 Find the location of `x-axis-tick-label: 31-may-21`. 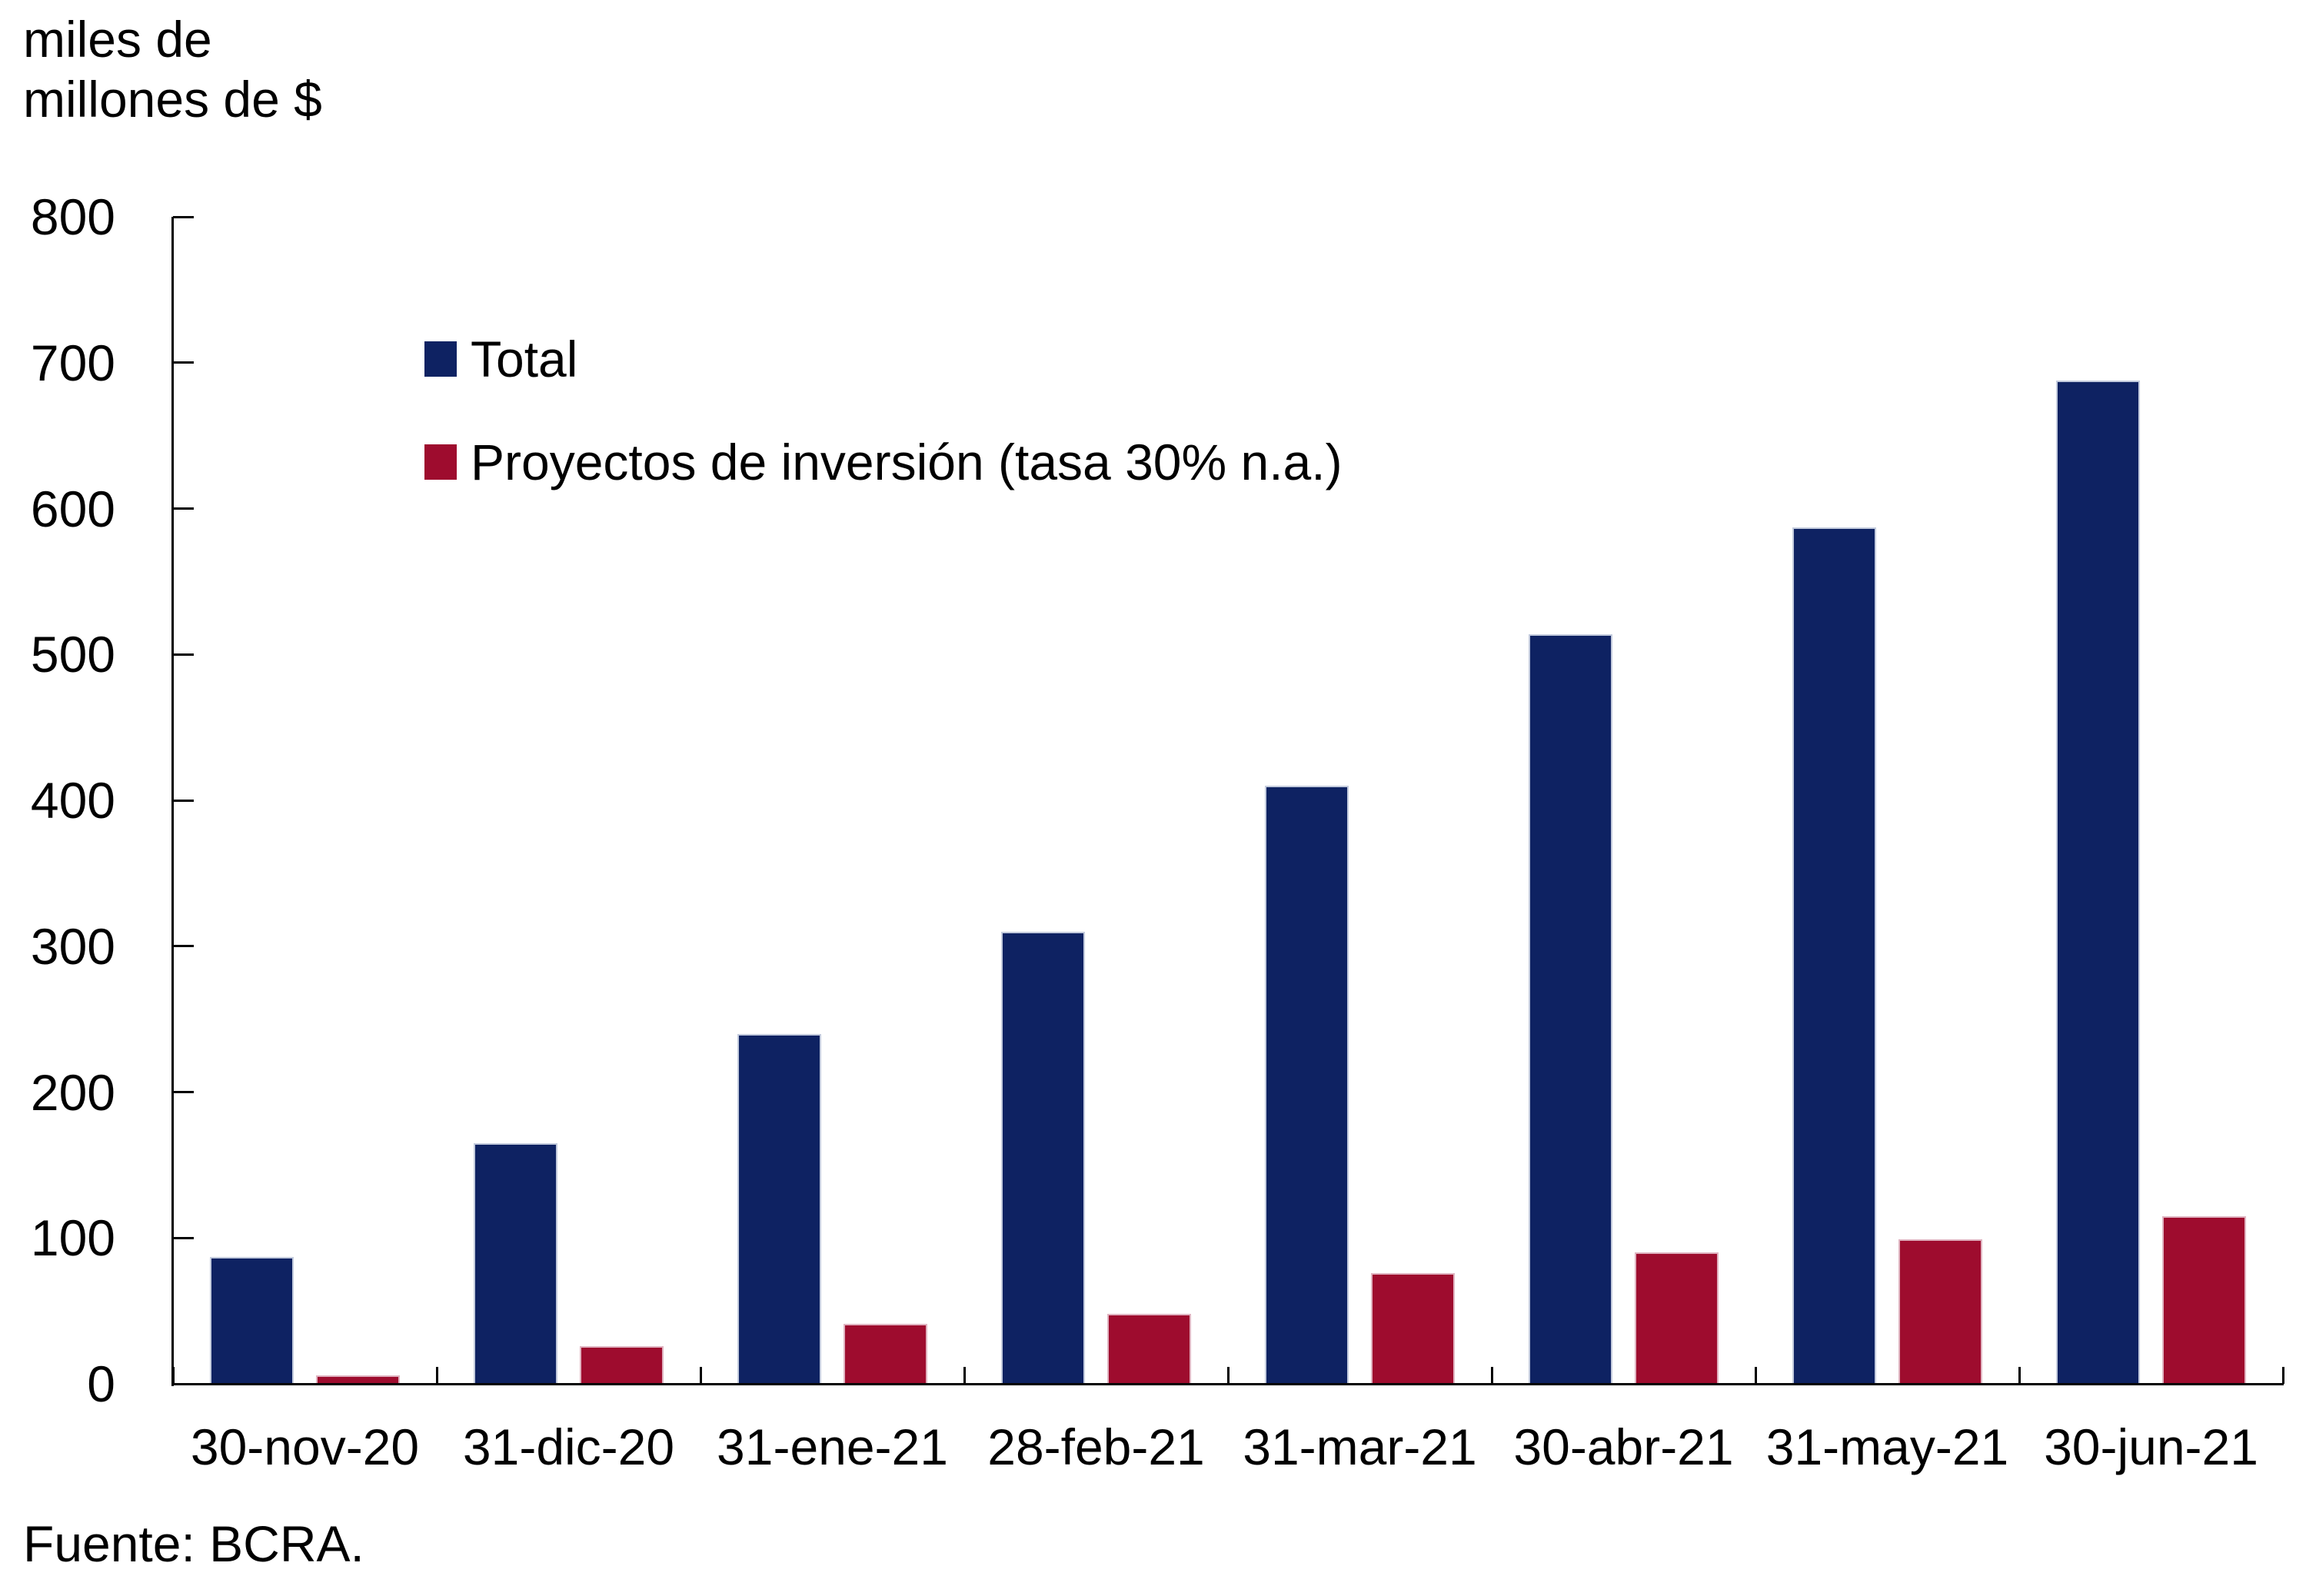

x-axis-tick-label: 31-may-21 is located at coordinates (1887, 1446).